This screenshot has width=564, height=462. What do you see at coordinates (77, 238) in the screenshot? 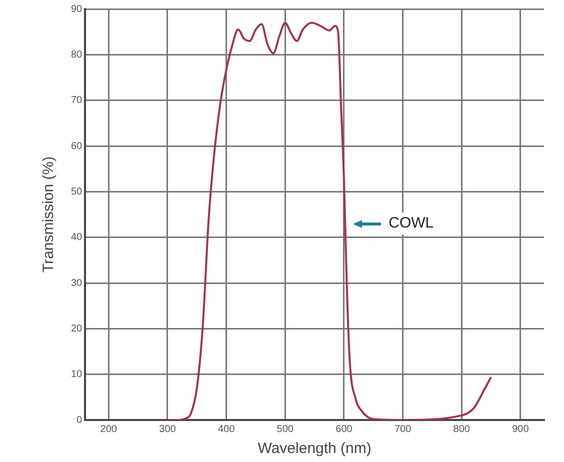
I see `y-tick-label: 40` at bounding box center [77, 238].